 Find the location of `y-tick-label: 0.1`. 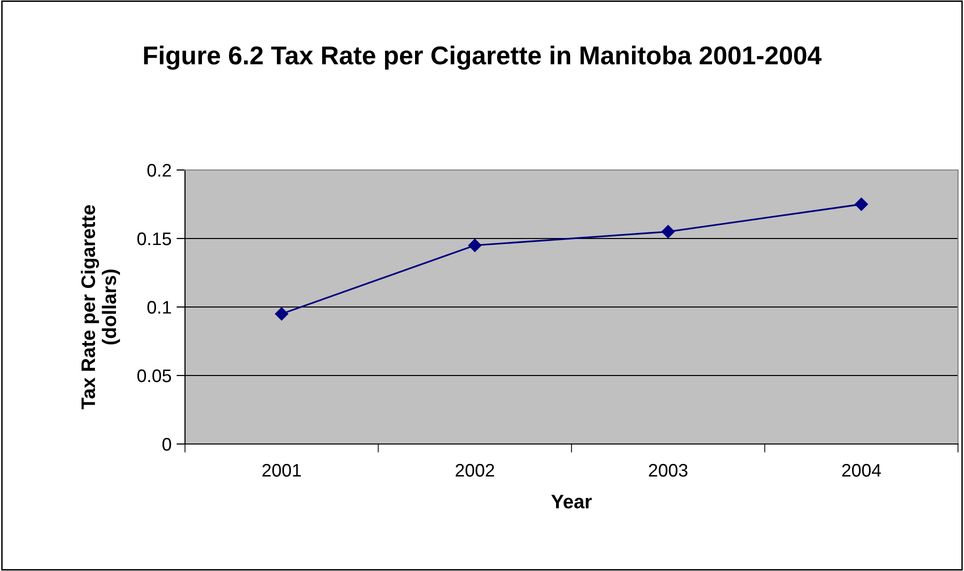

y-tick-label: 0.1 is located at coordinates (159, 307).